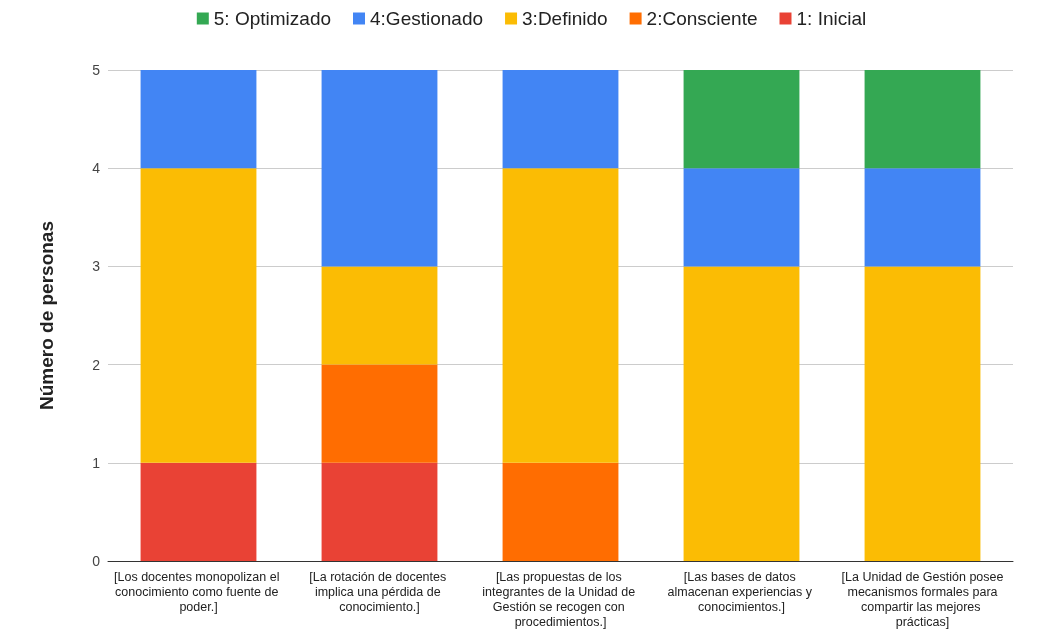 The height and width of the screenshot is (643, 1063). I want to click on y-tick-label: 2, so click(96, 364).